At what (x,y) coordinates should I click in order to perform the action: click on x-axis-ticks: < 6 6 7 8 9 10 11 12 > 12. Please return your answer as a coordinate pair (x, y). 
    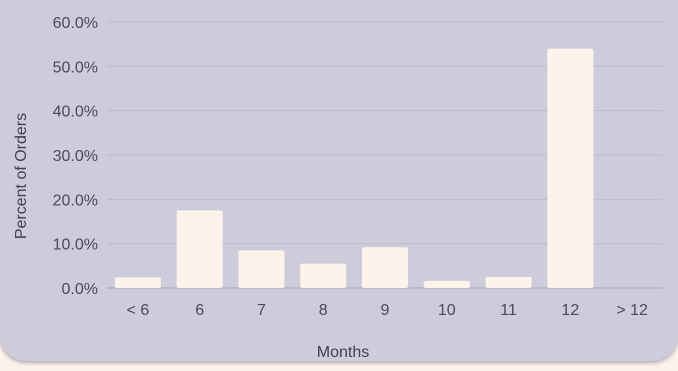
    Looking at the image, I should click on (387, 310).